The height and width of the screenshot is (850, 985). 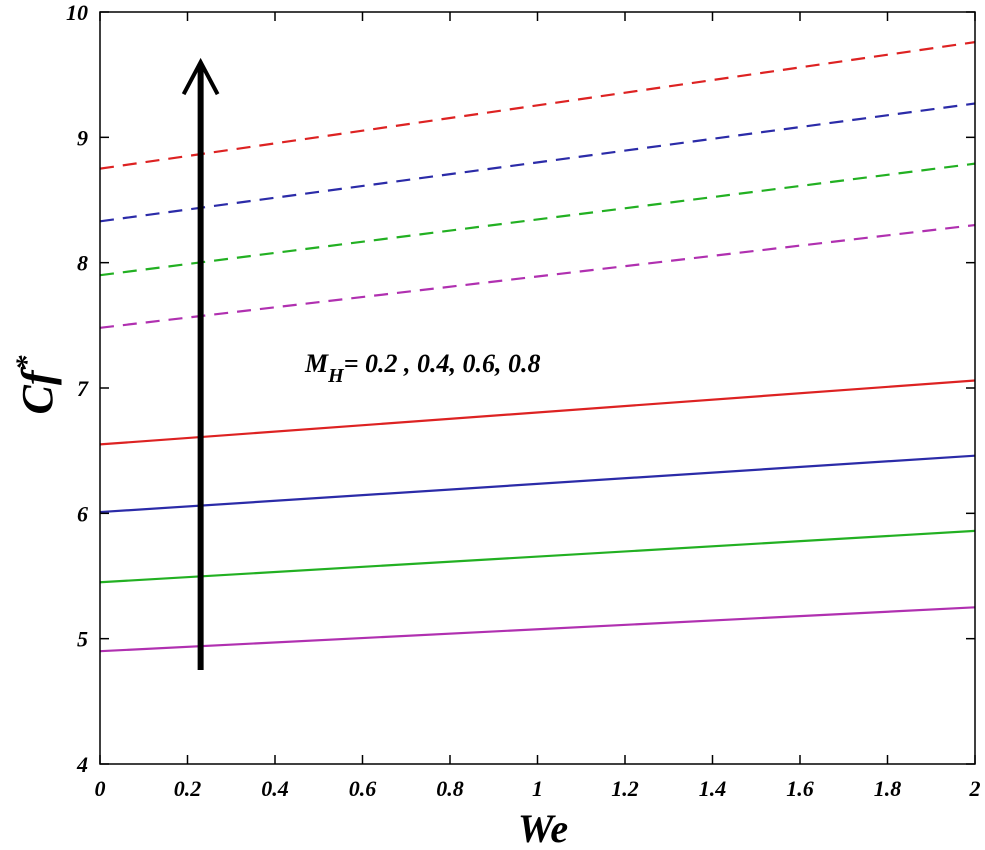 I want to click on x-tick-label: 0.2, so click(x=188, y=788).